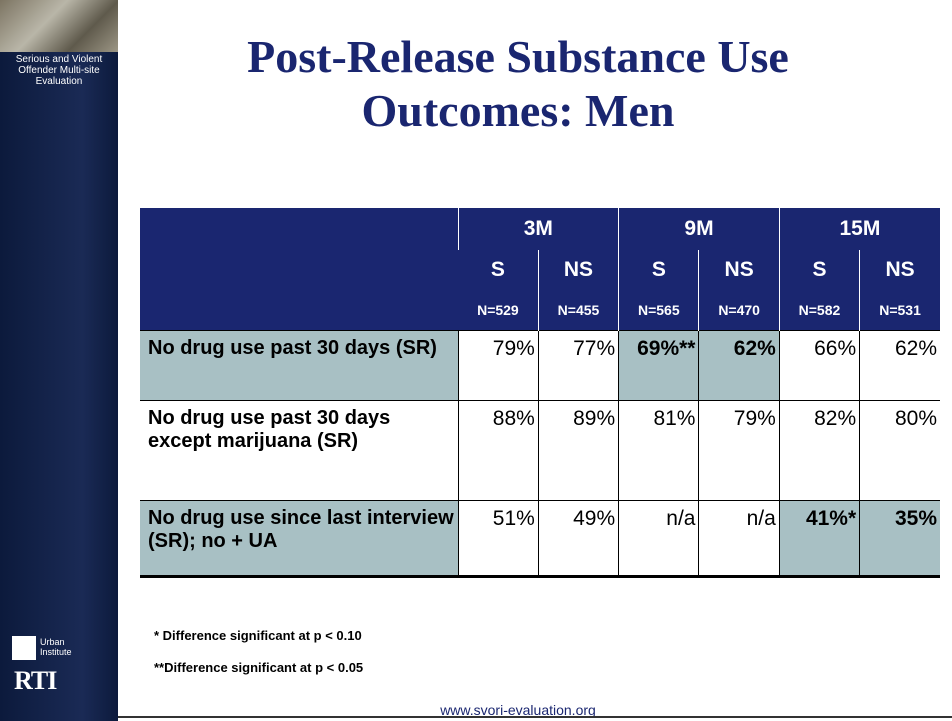  What do you see at coordinates (56, 647) in the screenshot?
I see `urban-logo: Urban Institute` at bounding box center [56, 647].